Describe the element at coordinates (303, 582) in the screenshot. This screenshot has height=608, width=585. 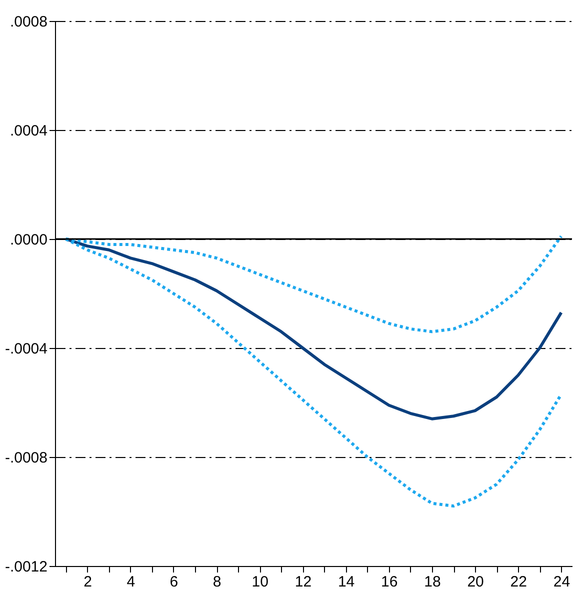
I see `x-tick-label: 12` at that location.